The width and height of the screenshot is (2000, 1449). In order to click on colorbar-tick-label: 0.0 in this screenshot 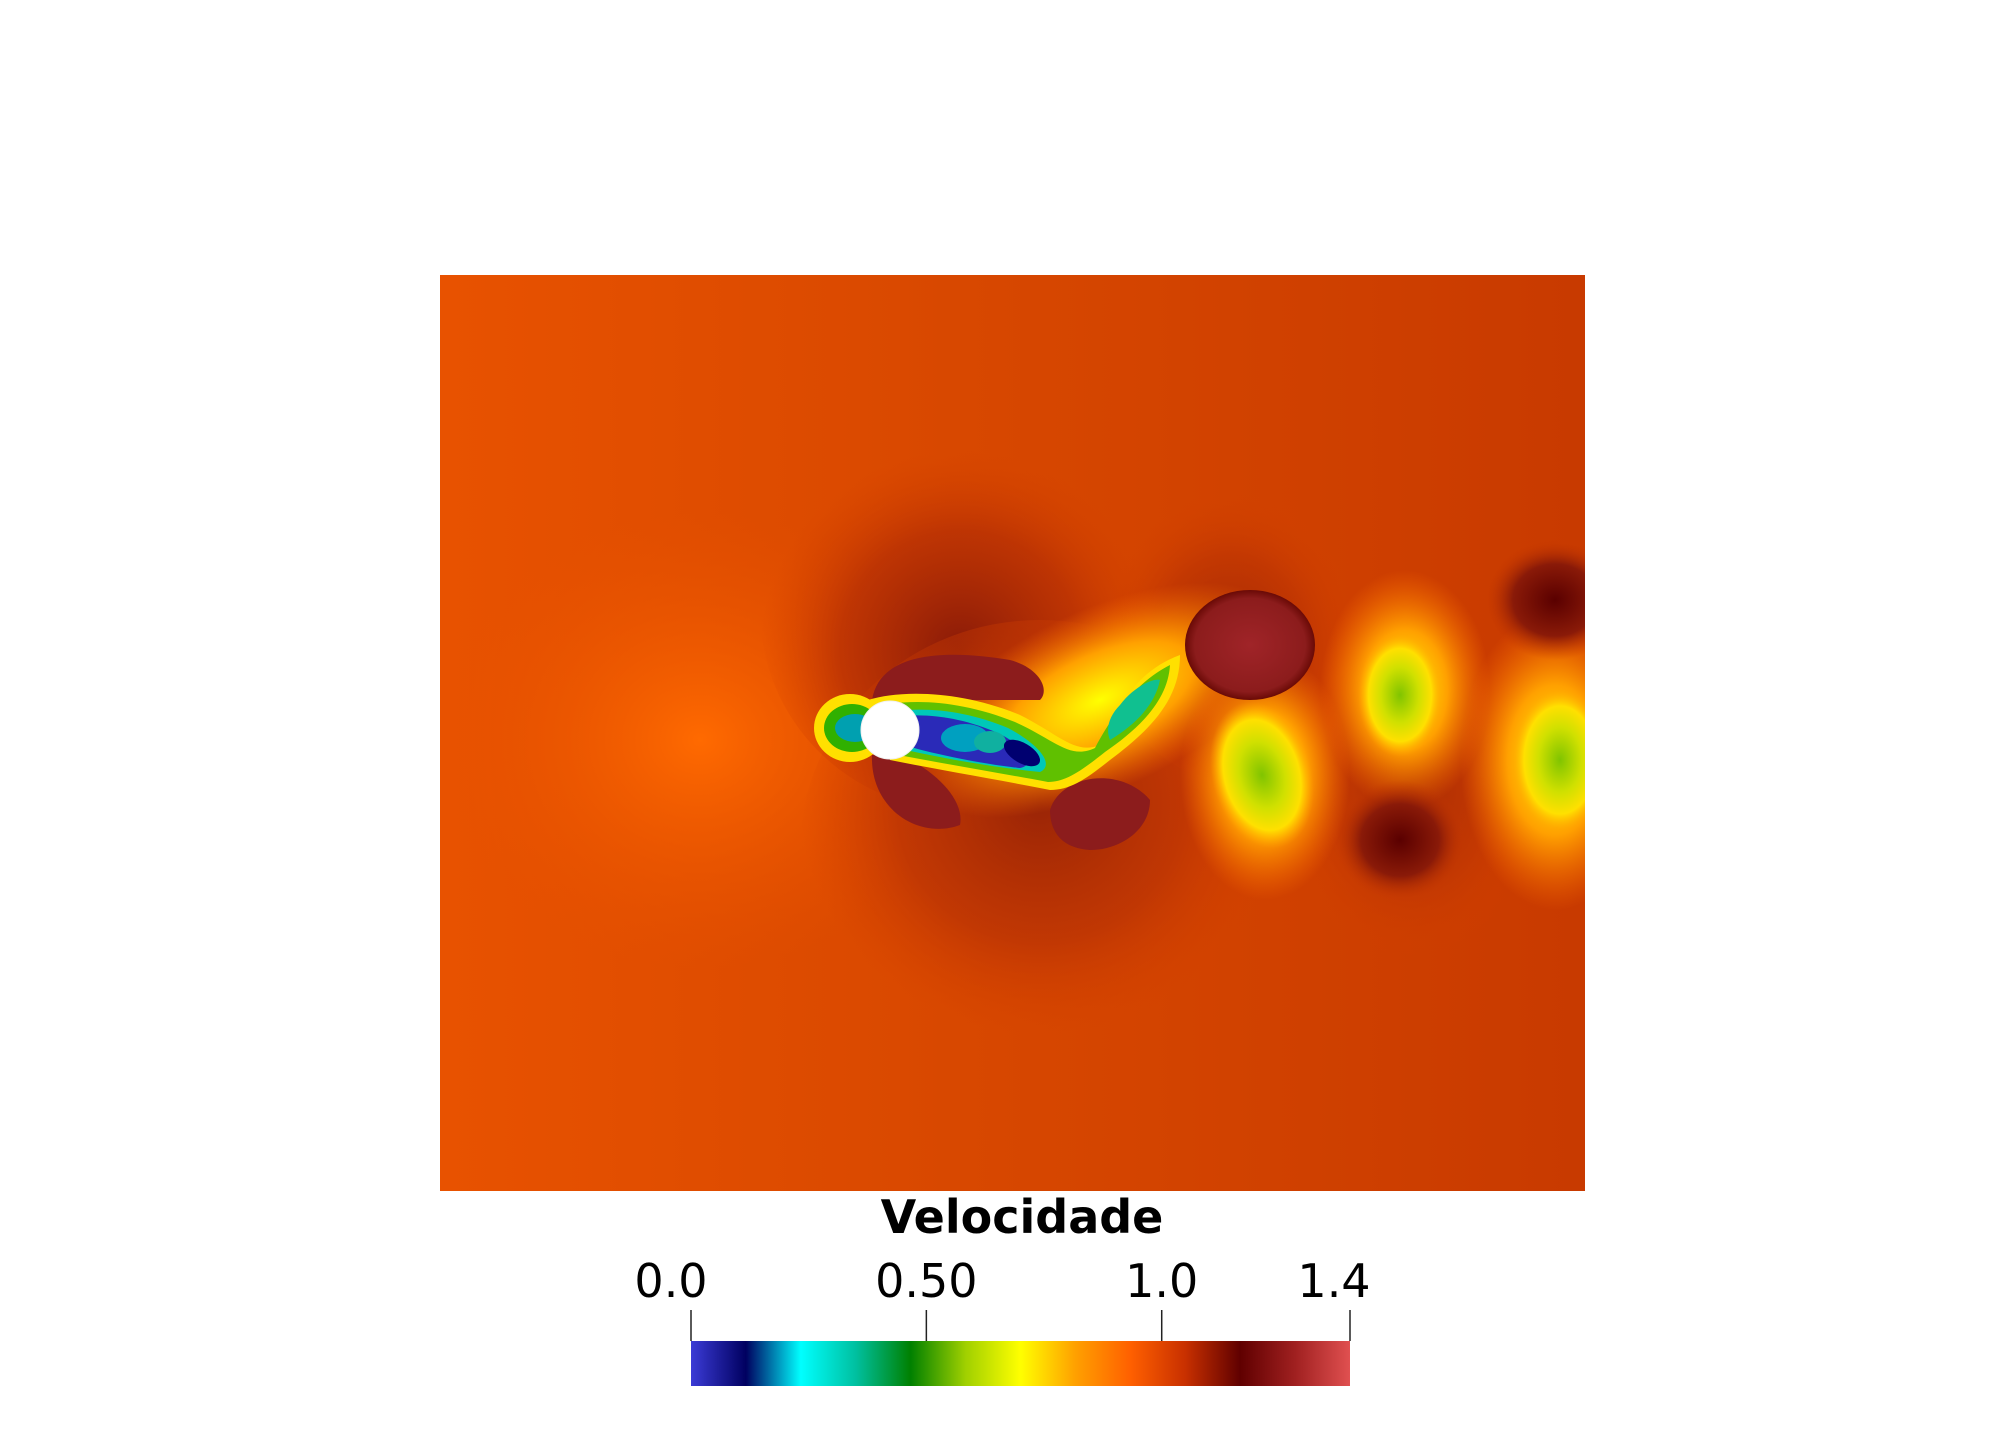, I will do `click(671, 1281)`.